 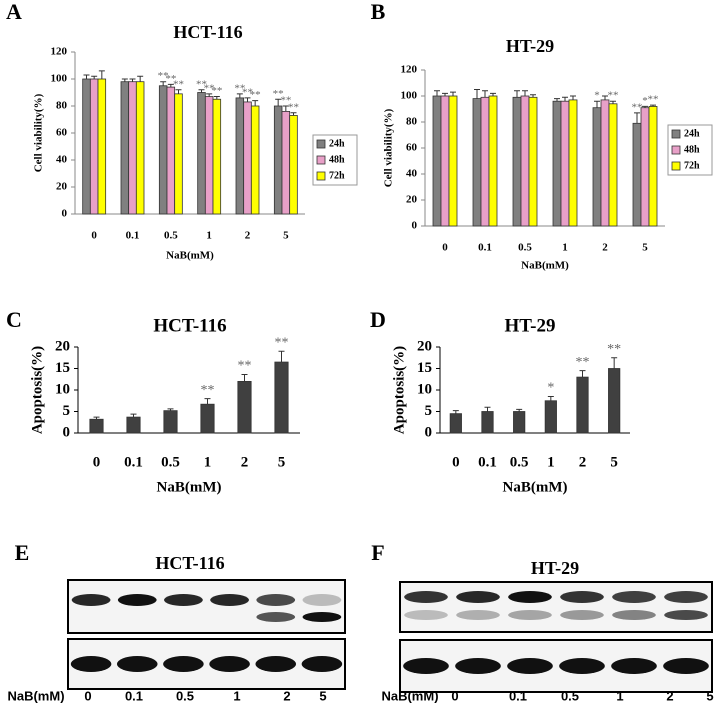 I want to click on blot-title: HCT-116, so click(x=189, y=563).